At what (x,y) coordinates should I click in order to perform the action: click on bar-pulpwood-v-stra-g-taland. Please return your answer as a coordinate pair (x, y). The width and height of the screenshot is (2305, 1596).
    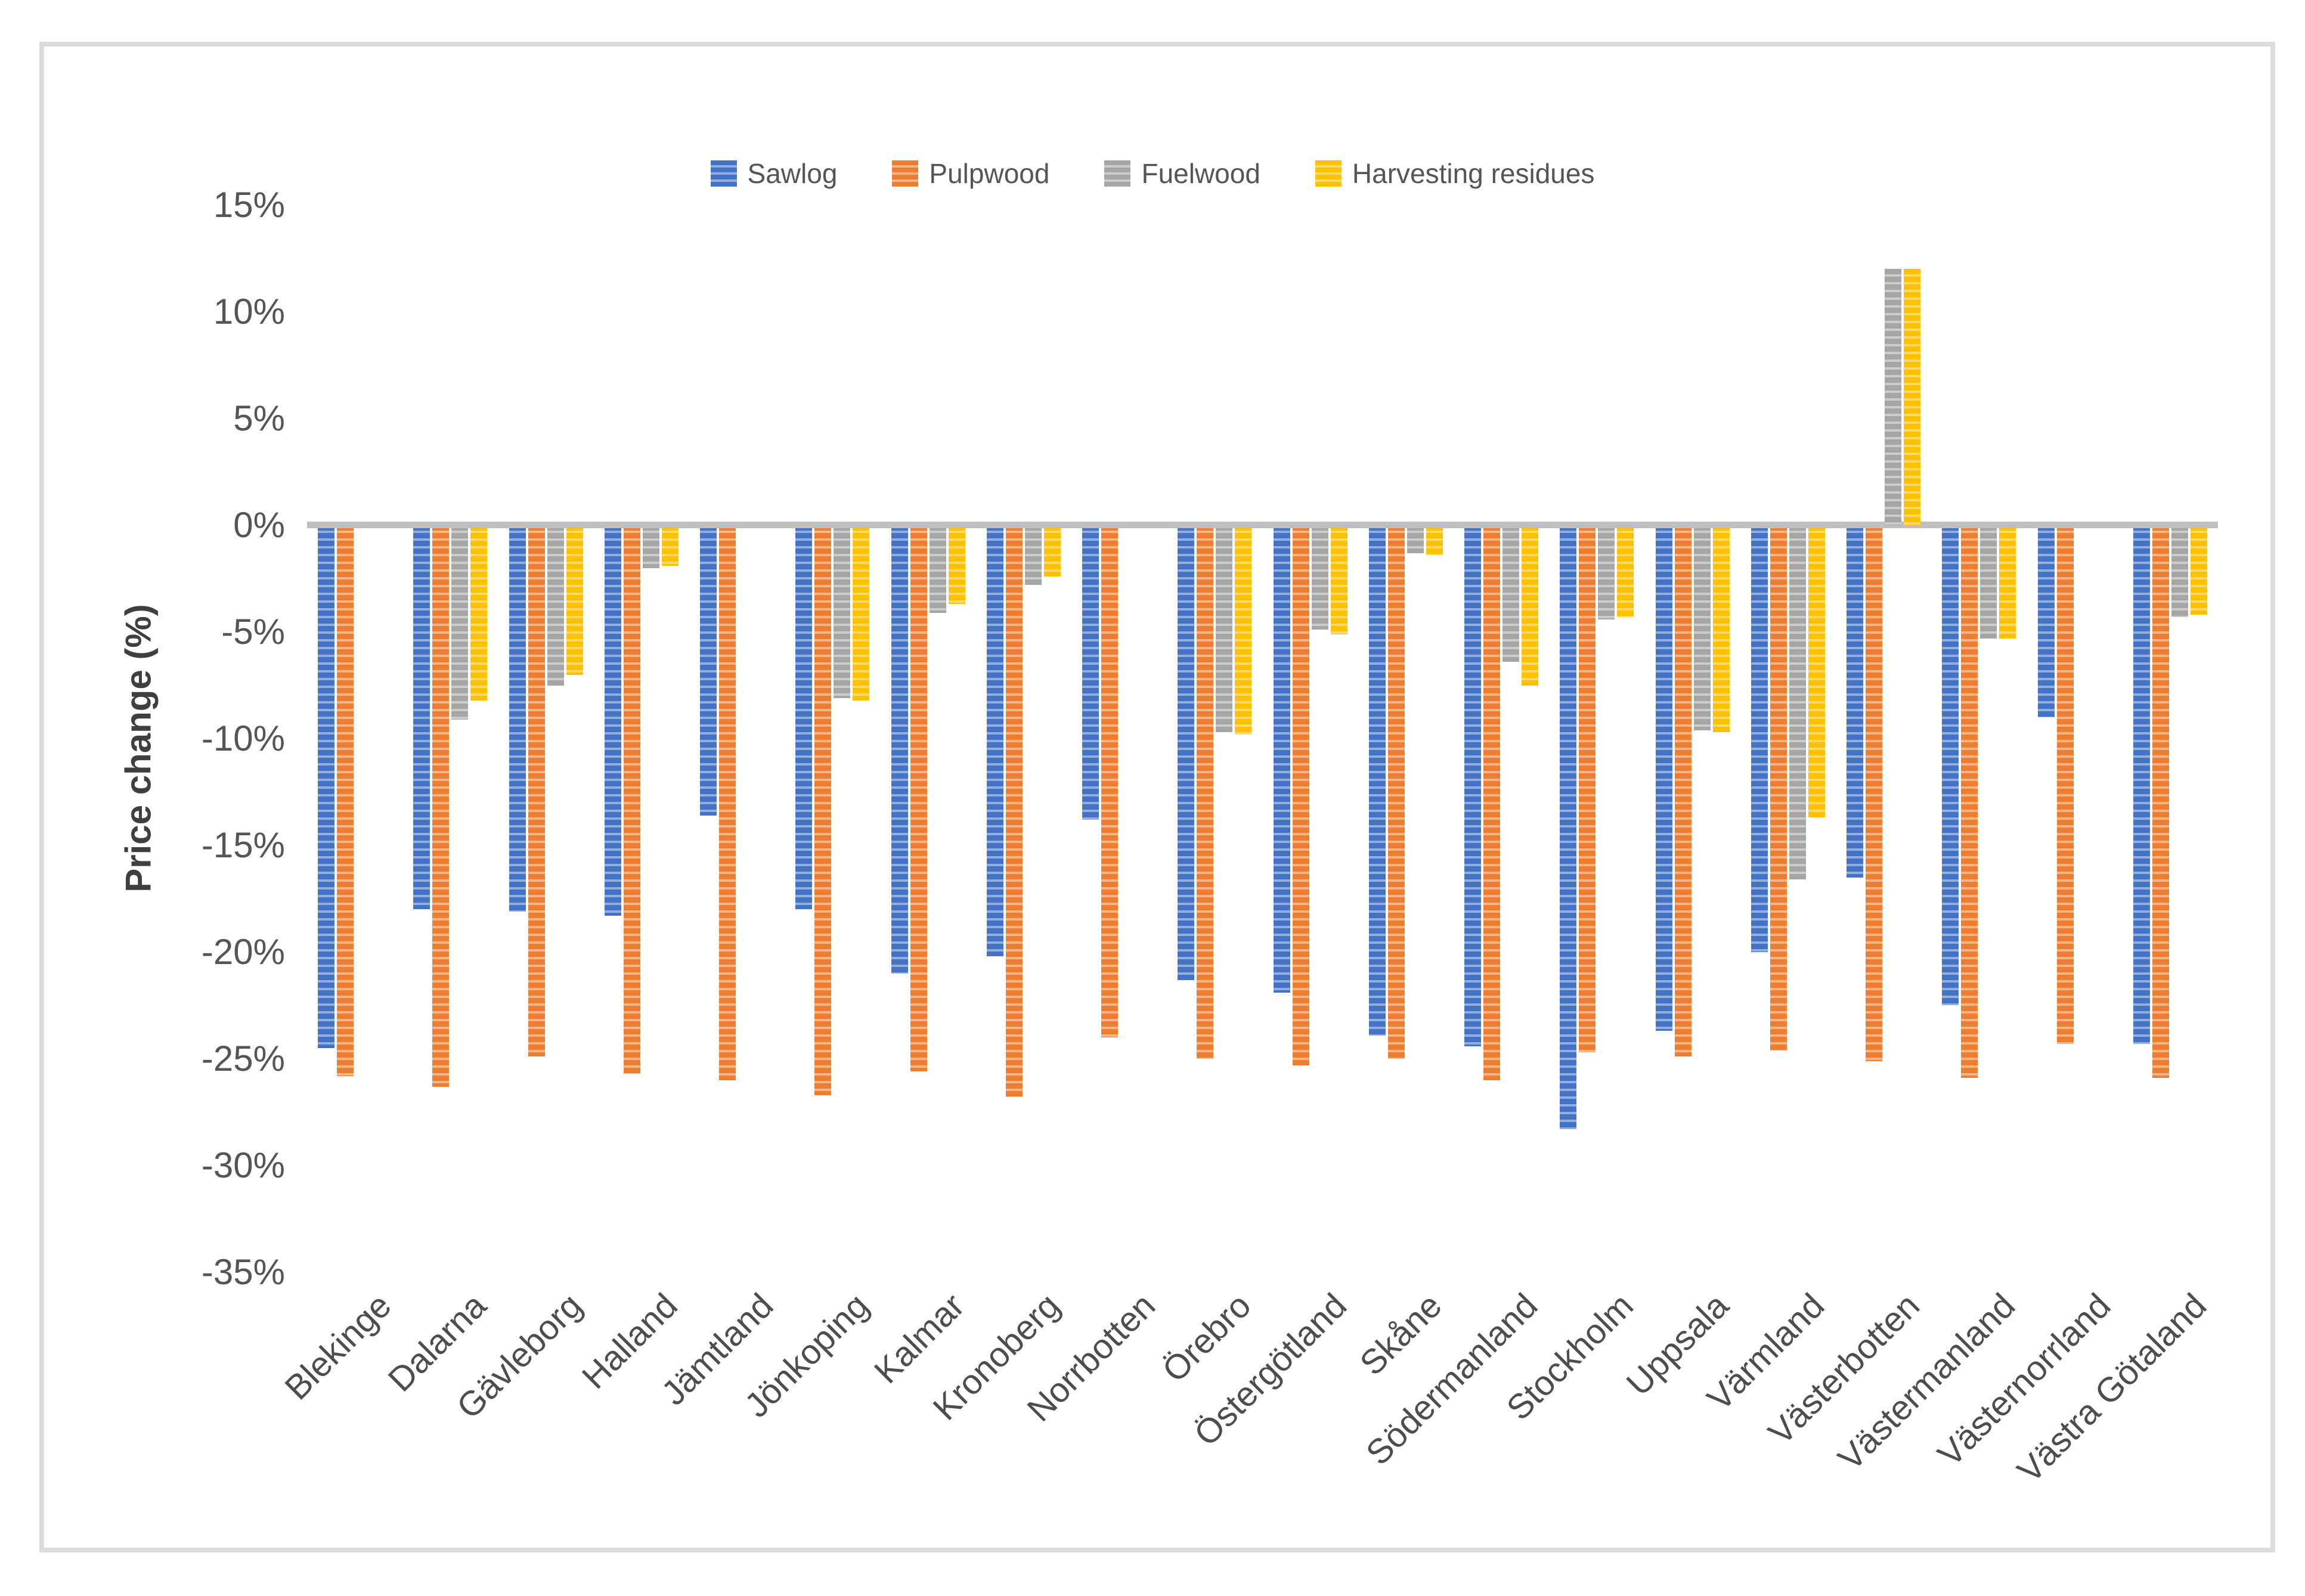
    Looking at the image, I should click on (2160, 801).